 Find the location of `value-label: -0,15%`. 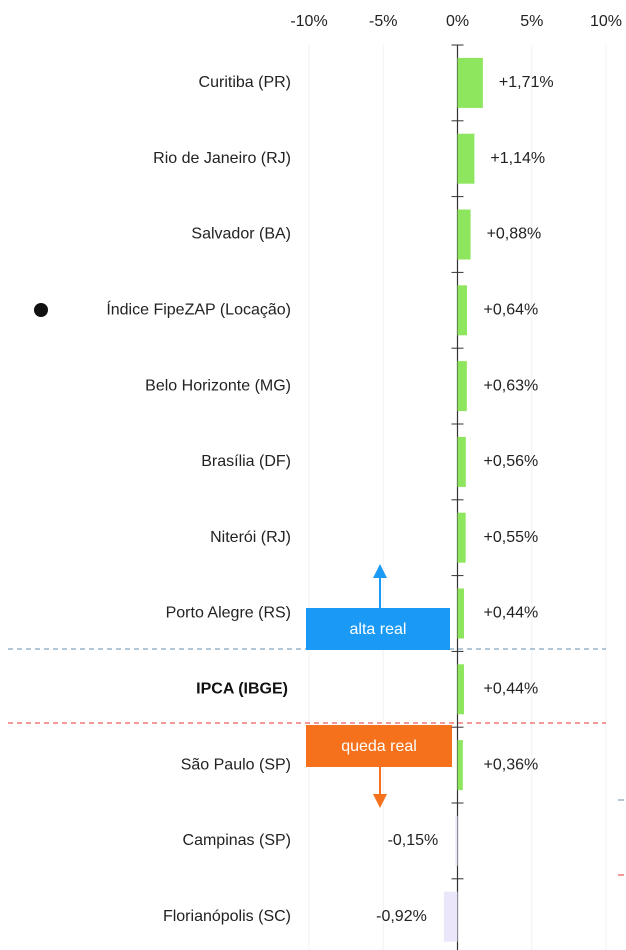

value-label: -0,15% is located at coordinates (413, 840).